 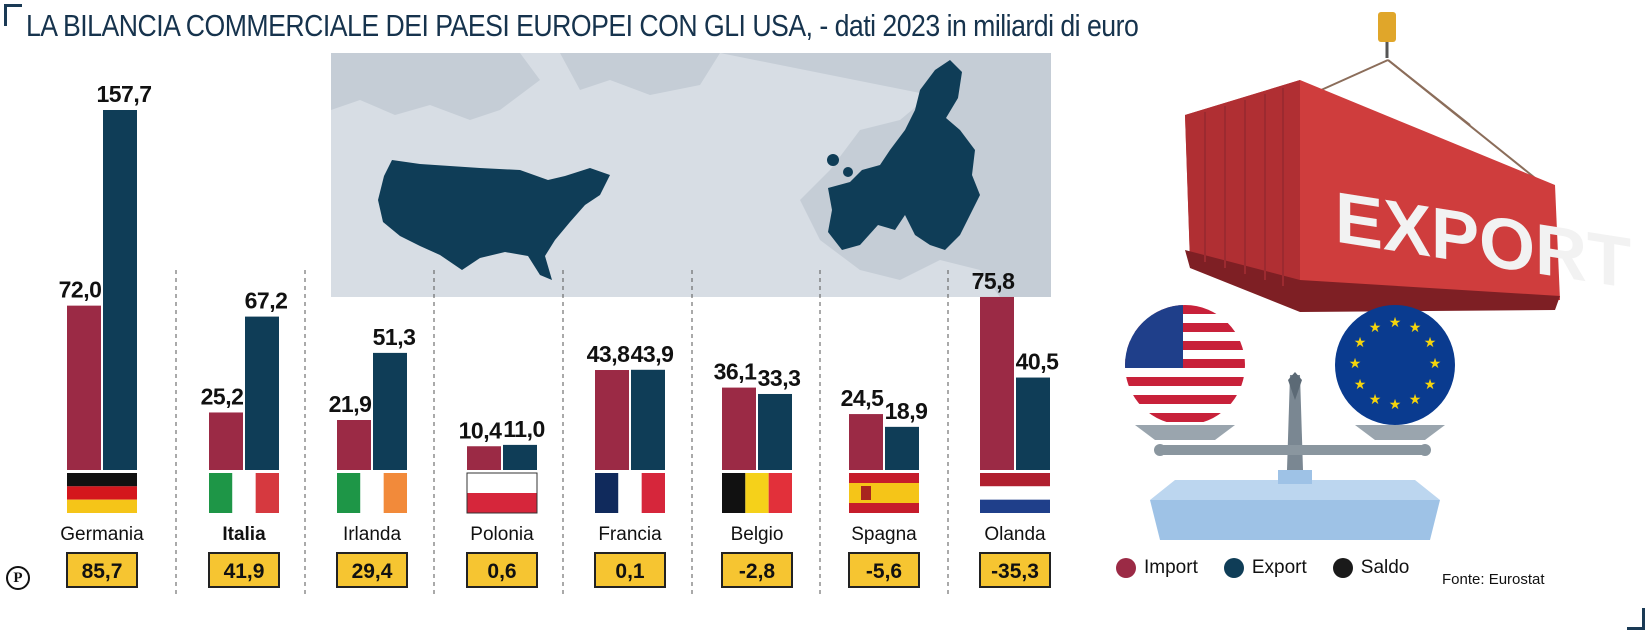 What do you see at coordinates (1290, 456) in the screenshot?
I see `balance-scale-icon` at bounding box center [1290, 456].